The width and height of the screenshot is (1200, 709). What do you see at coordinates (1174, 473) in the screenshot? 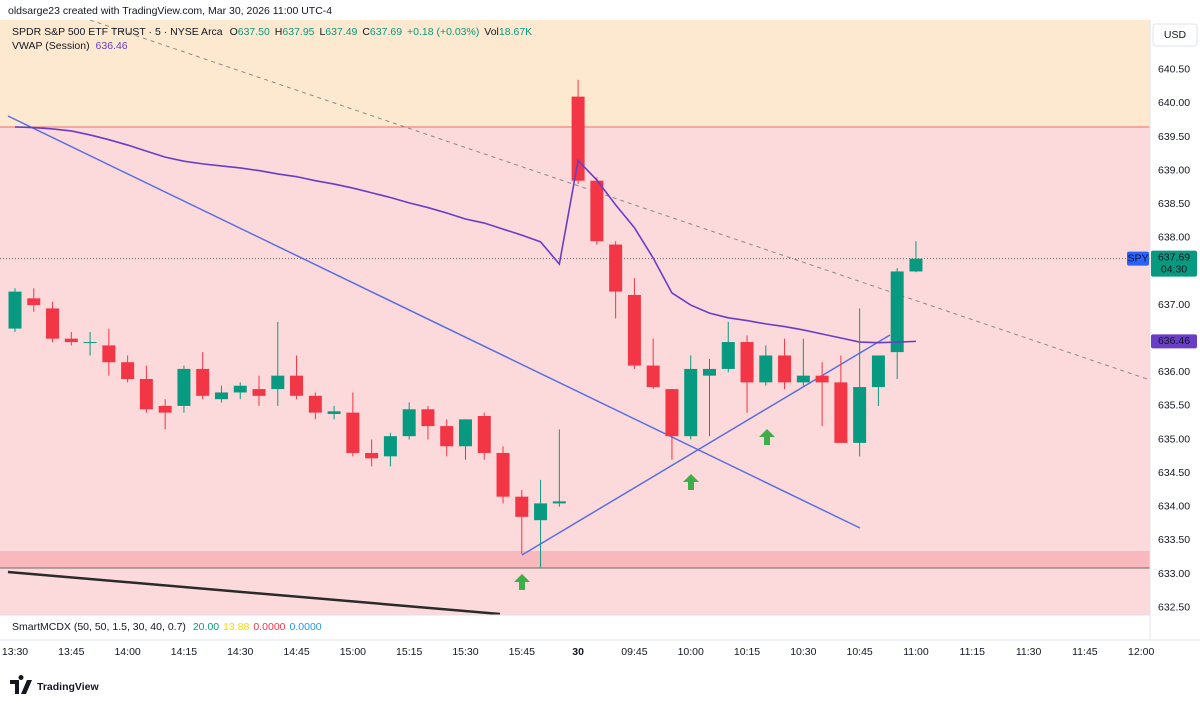
I see `y-tick-label: 634.50` at bounding box center [1174, 473].